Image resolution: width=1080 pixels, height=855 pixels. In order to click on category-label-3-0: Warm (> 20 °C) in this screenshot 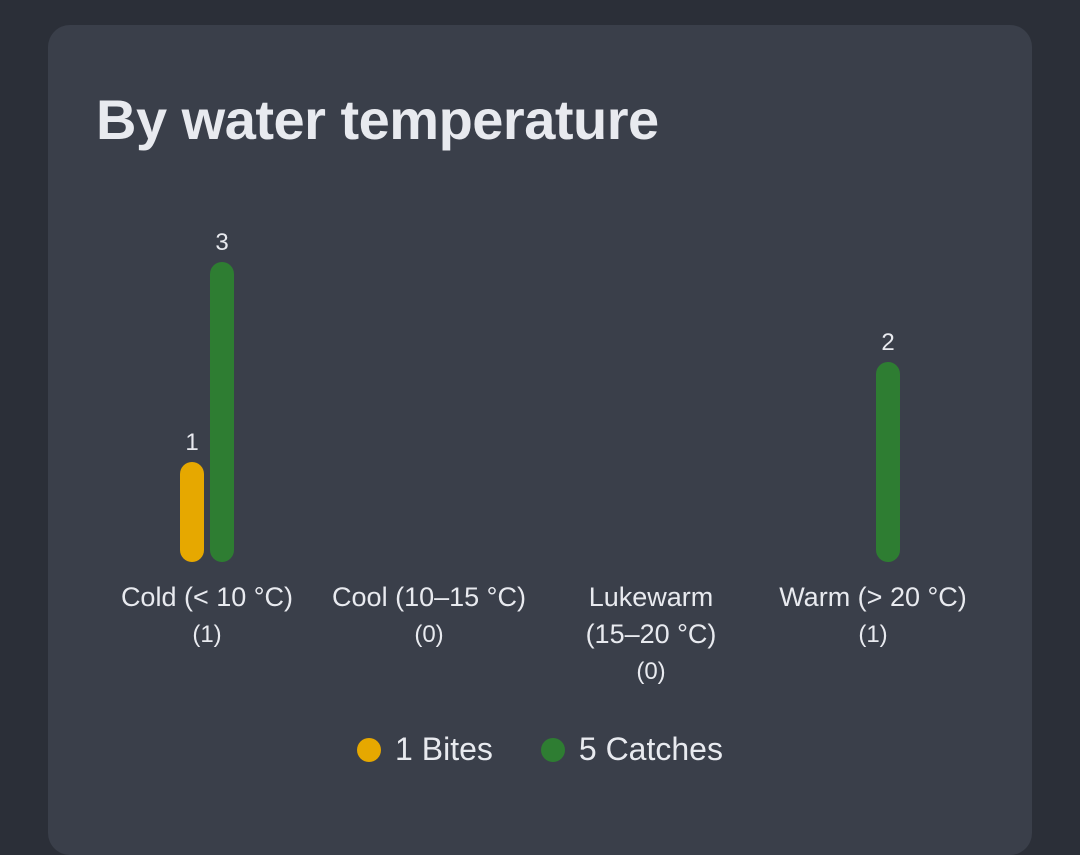, I will do `click(873, 597)`.